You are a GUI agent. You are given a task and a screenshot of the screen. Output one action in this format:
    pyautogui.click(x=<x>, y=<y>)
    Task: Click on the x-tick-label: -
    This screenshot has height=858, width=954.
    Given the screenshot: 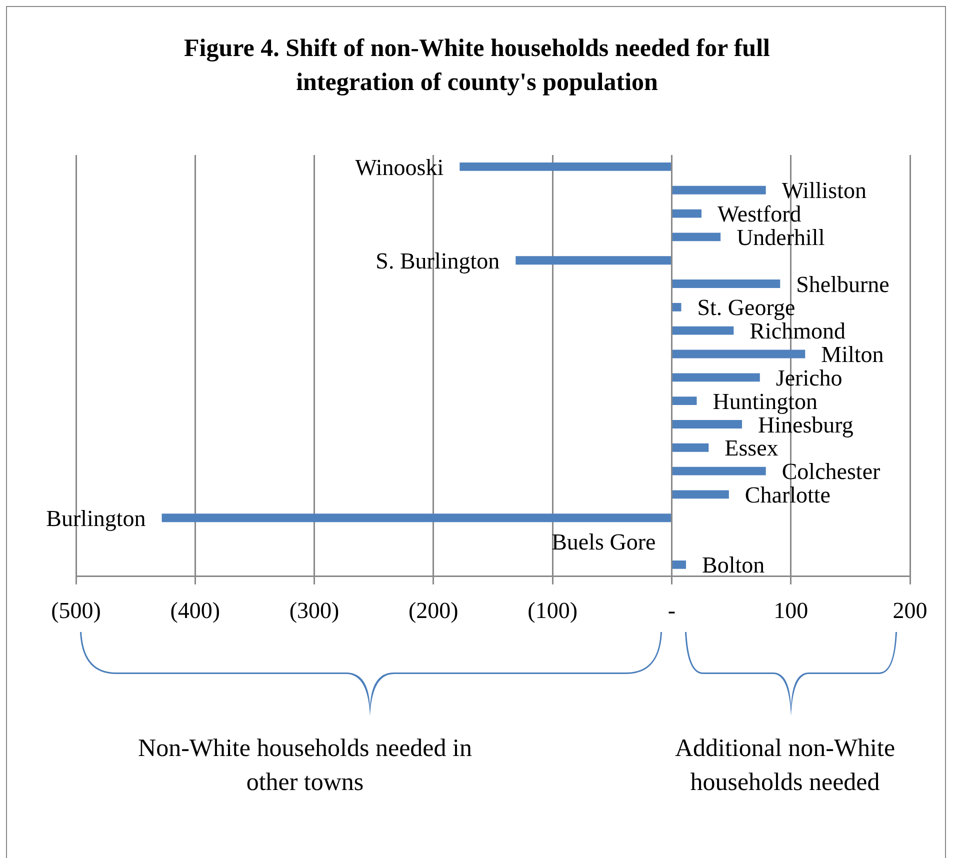 What is the action you would take?
    pyautogui.click(x=672, y=611)
    